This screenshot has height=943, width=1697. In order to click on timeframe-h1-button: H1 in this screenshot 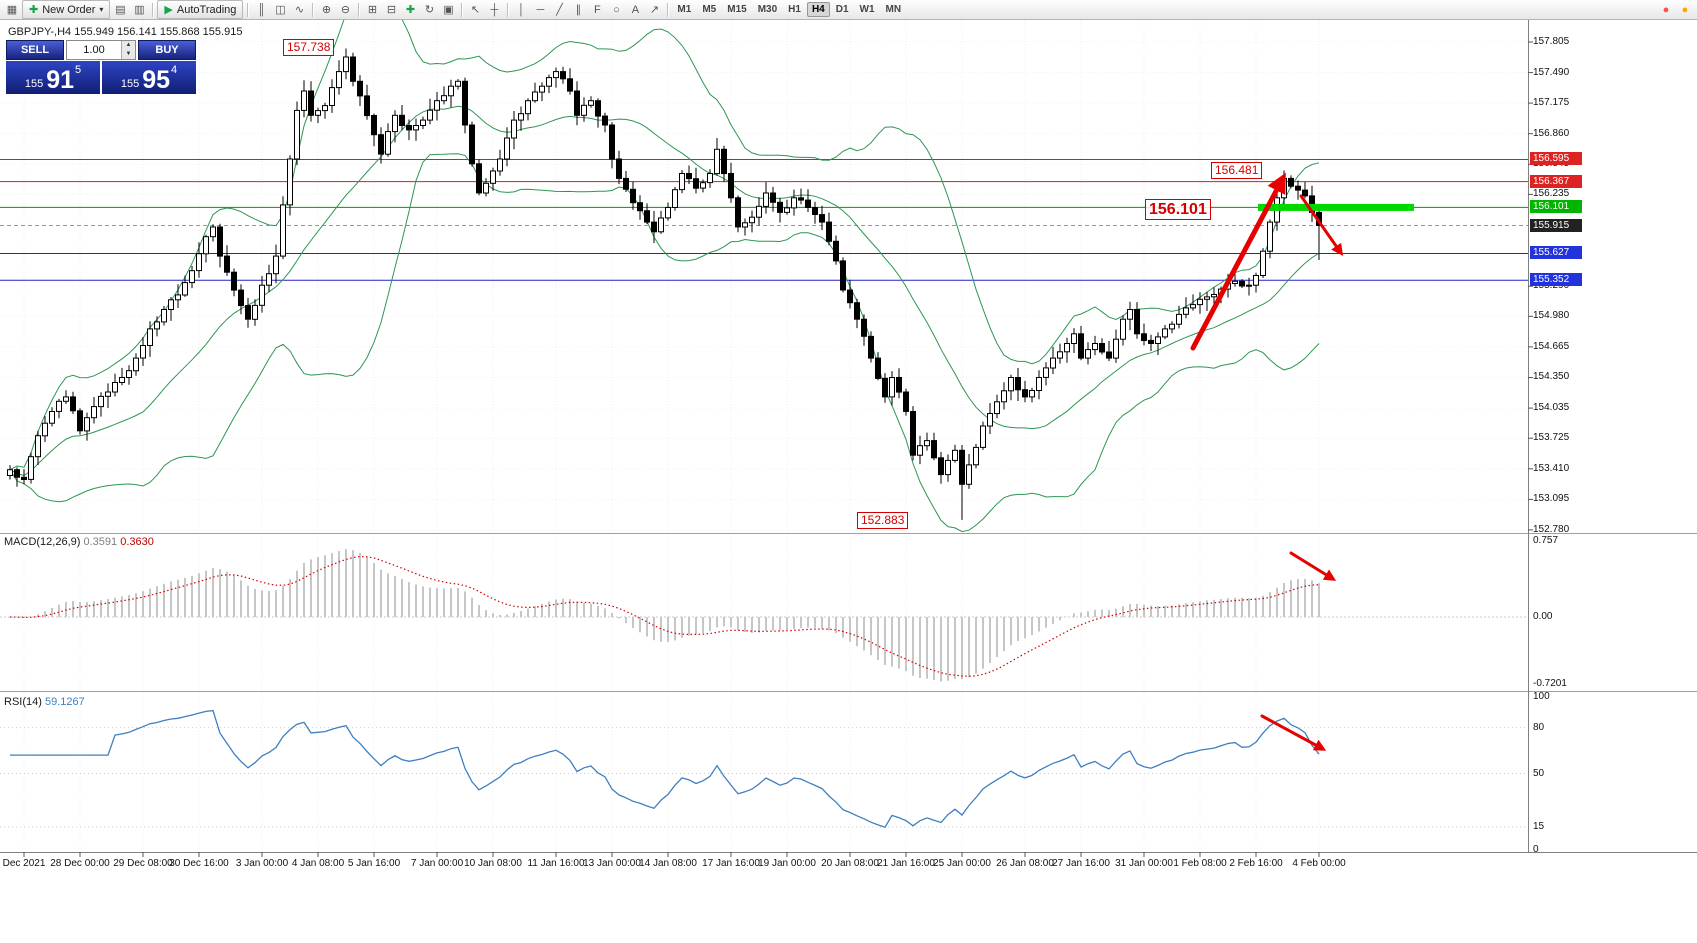, I will do `click(794, 9)`.